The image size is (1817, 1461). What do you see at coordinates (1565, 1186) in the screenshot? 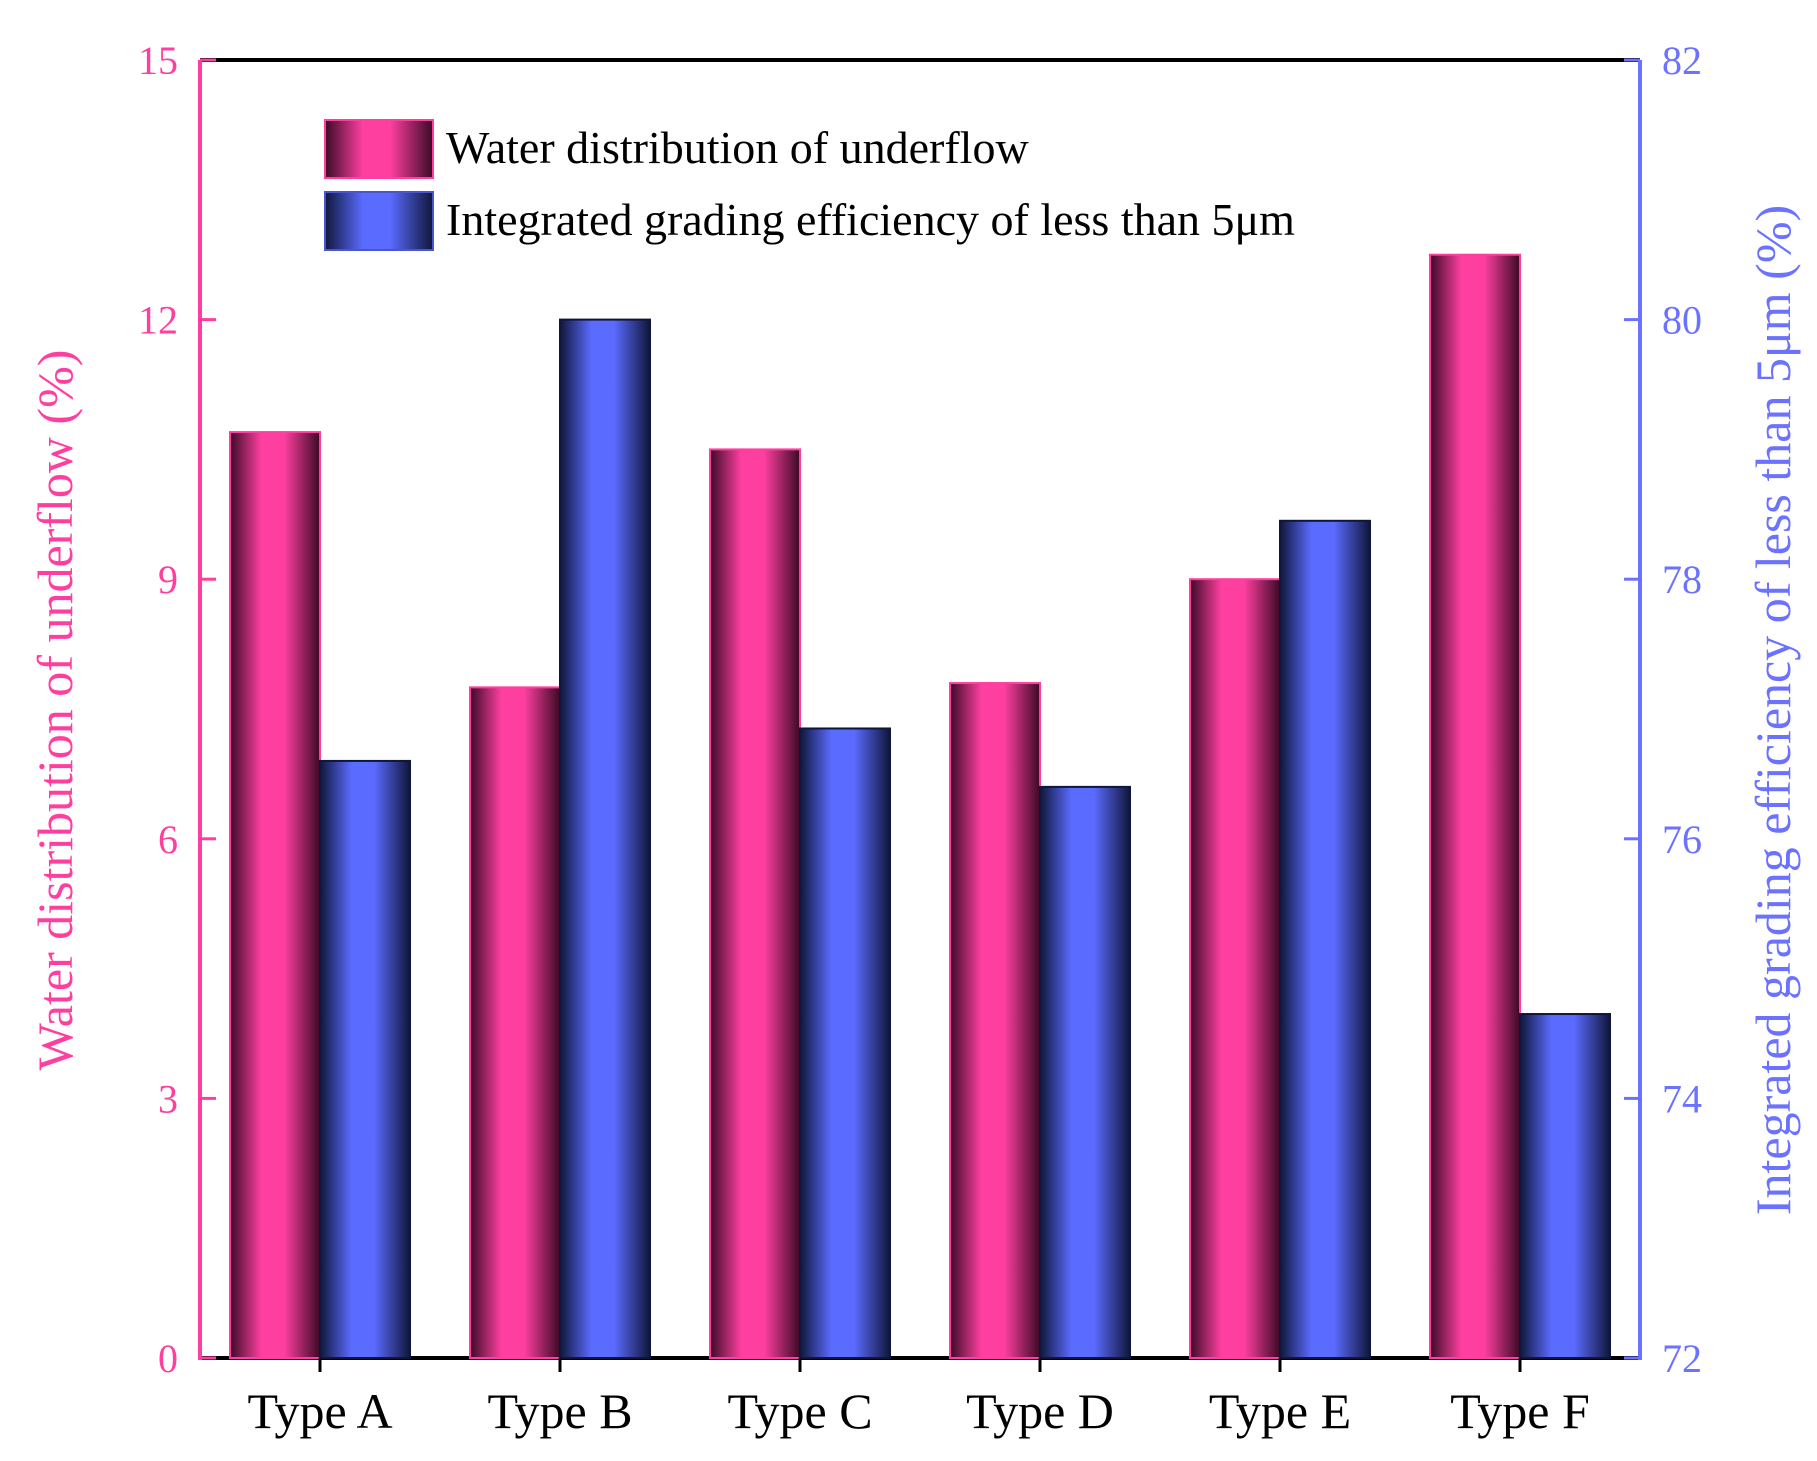
I see `bar-efficiency-type-f` at bounding box center [1565, 1186].